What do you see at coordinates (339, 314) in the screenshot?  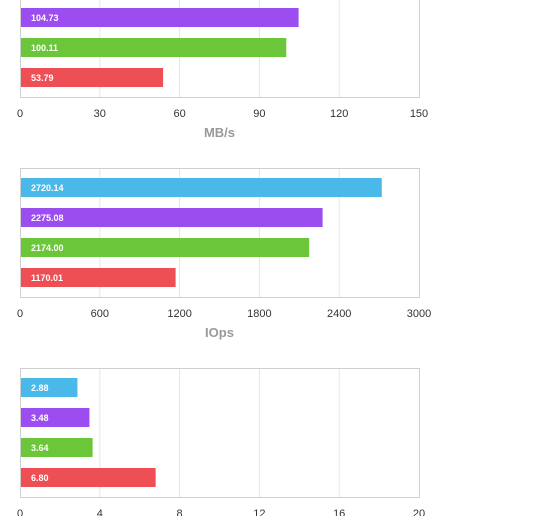 I see `x-tick-label: 2400` at bounding box center [339, 314].